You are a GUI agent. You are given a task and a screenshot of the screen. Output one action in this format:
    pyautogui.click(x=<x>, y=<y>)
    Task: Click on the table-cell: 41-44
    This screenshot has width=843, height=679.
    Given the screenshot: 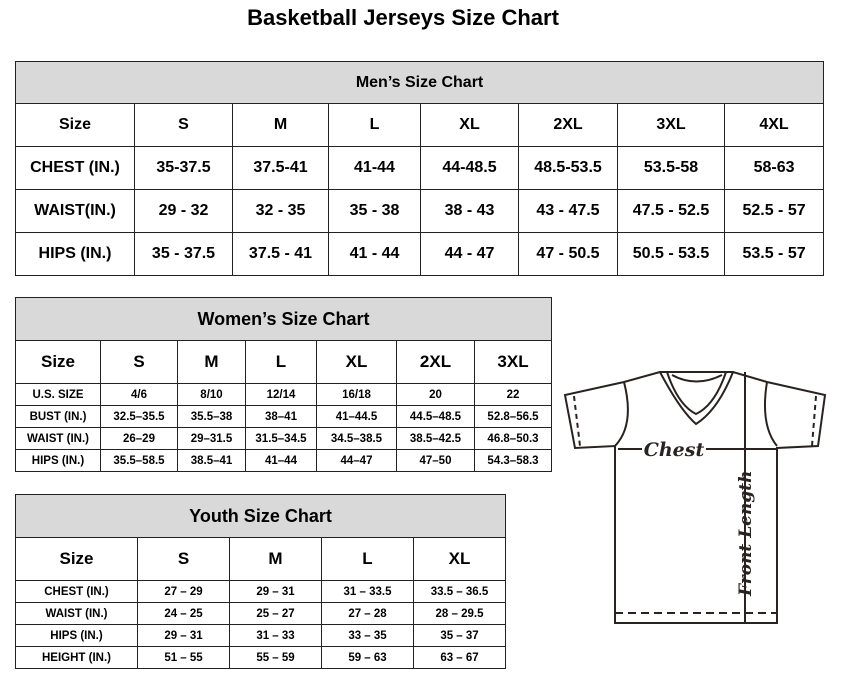 What is the action you would take?
    pyautogui.click(x=374, y=168)
    